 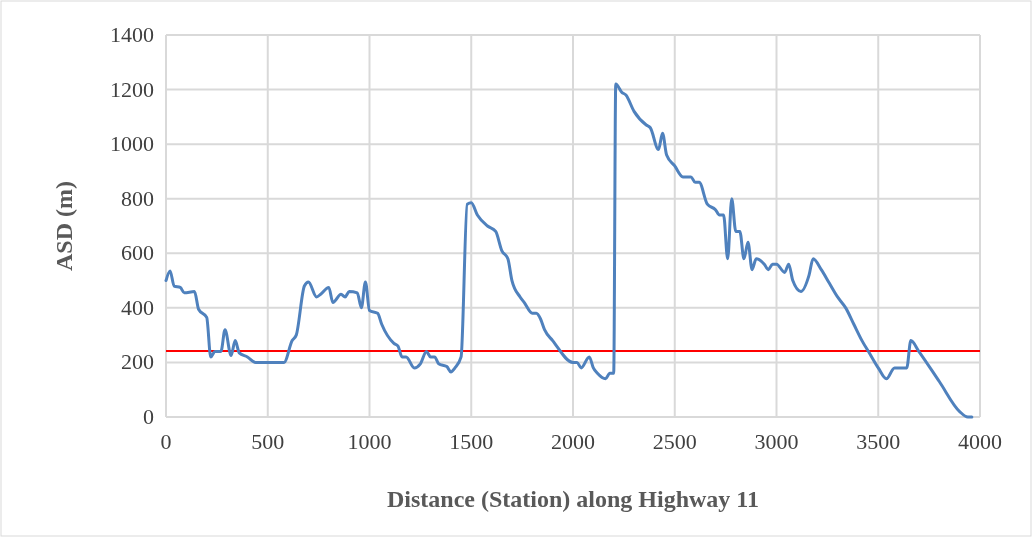 I want to click on y-axis-title: ASD (m), so click(x=64, y=226).